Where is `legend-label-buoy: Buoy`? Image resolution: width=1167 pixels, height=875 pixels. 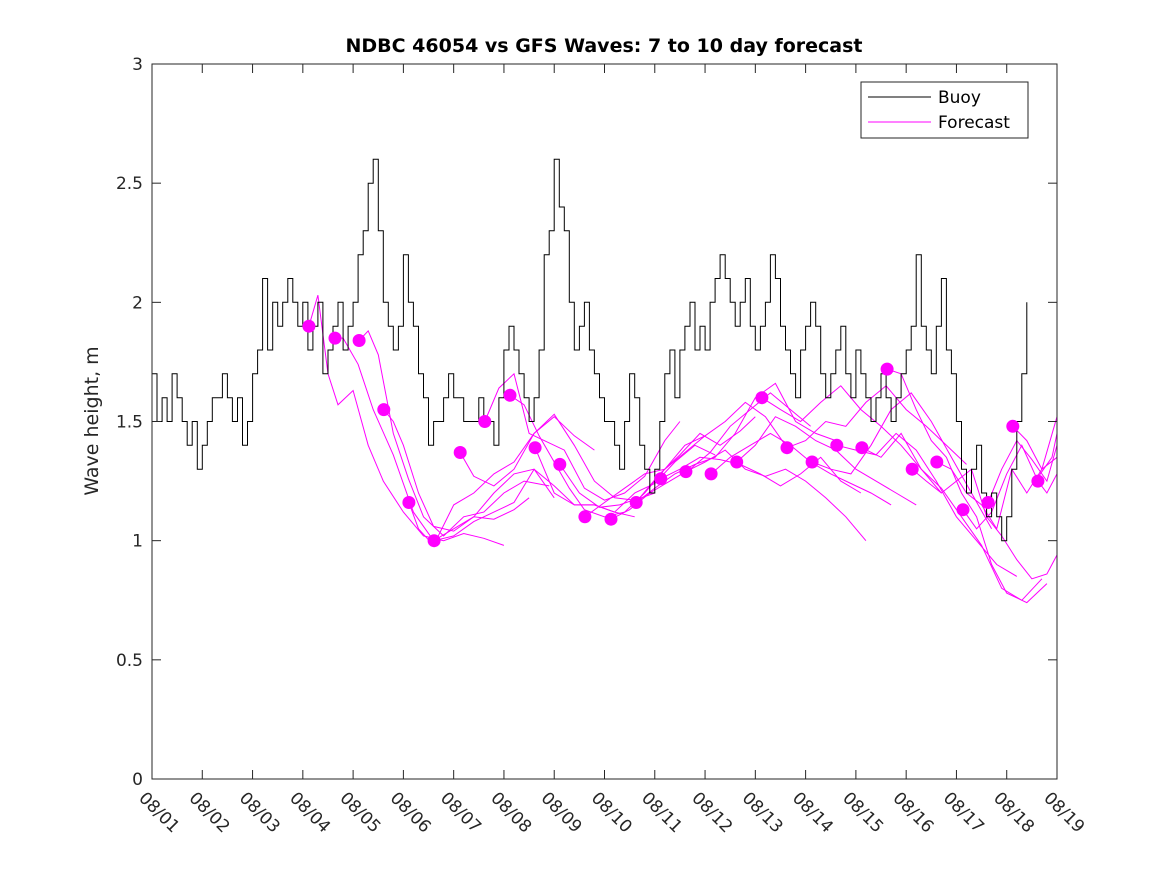 legend-label-buoy: Buoy is located at coordinates (959, 98).